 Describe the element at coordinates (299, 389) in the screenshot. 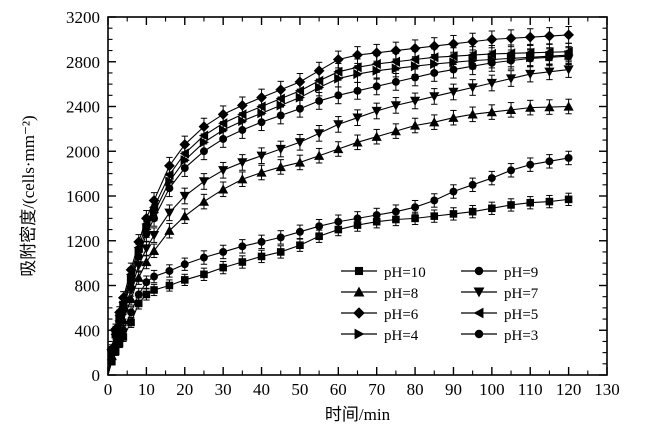

I see `x-tick-label: 50` at that location.